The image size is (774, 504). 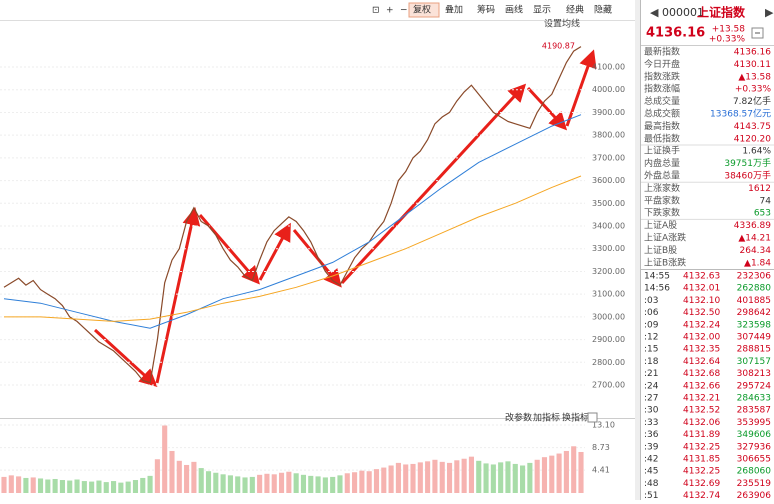 I want to click on y-tick-label: 3600.00, so click(x=608, y=180).